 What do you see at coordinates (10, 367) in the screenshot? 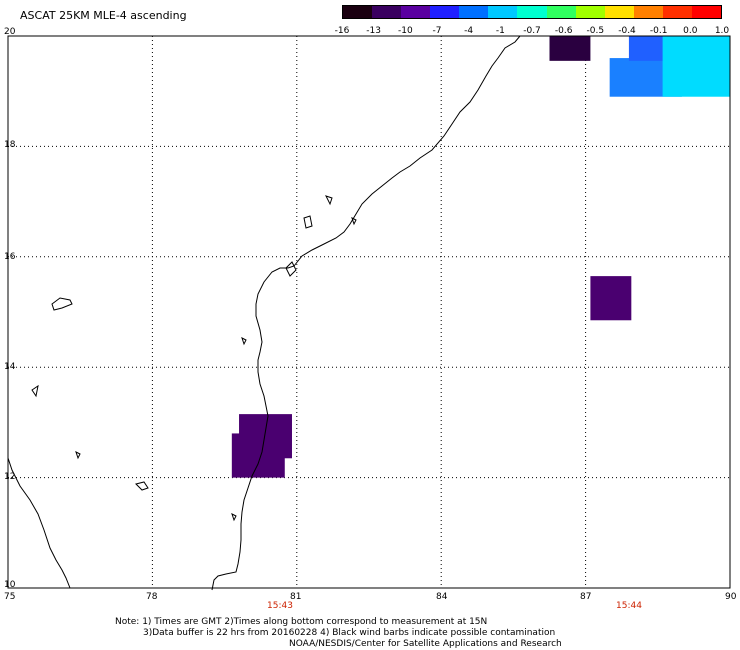
I see `y-label-14: 14` at bounding box center [10, 367].